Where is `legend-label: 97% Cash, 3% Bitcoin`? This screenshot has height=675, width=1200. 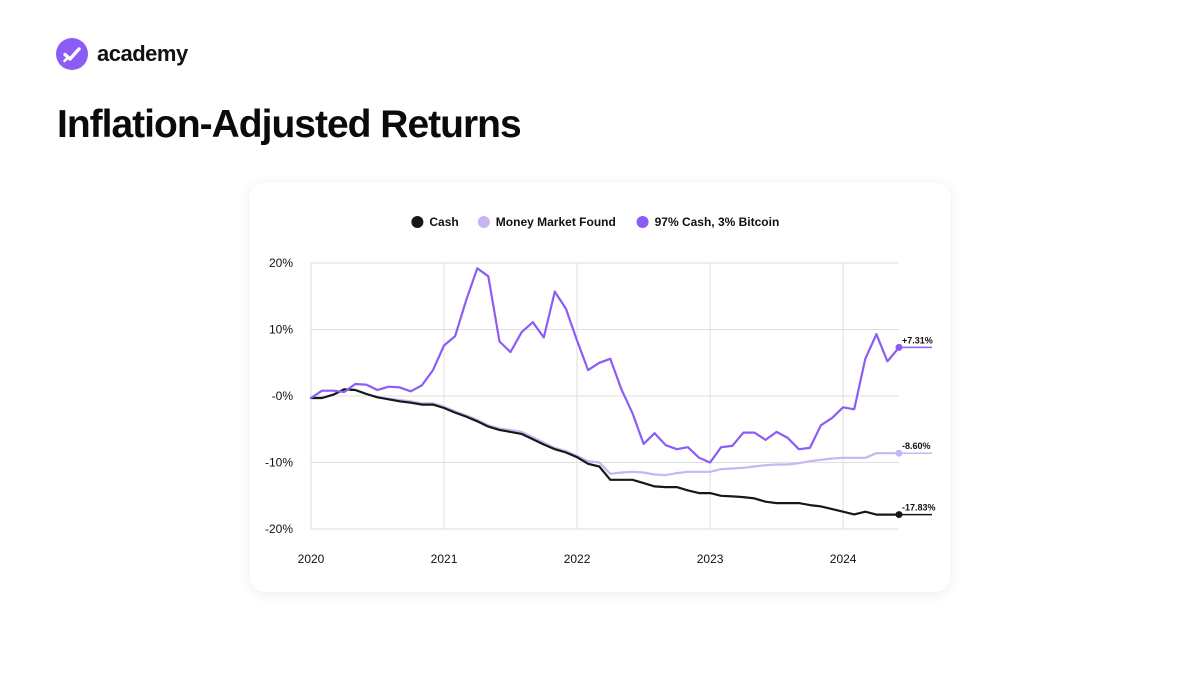 legend-label: 97% Cash, 3% Bitcoin is located at coordinates (717, 222).